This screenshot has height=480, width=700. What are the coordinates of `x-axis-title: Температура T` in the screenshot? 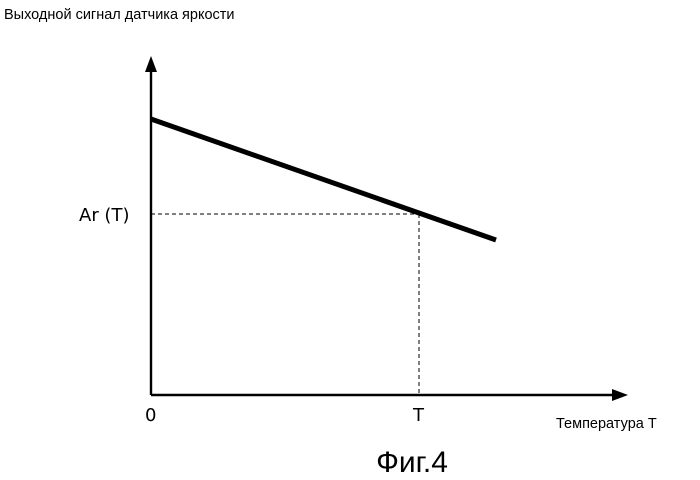 It's located at (606, 424).